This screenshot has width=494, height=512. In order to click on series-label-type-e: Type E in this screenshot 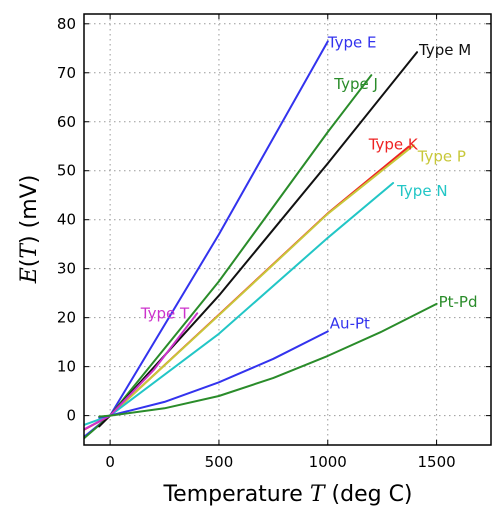, I will do `click(352, 42)`.